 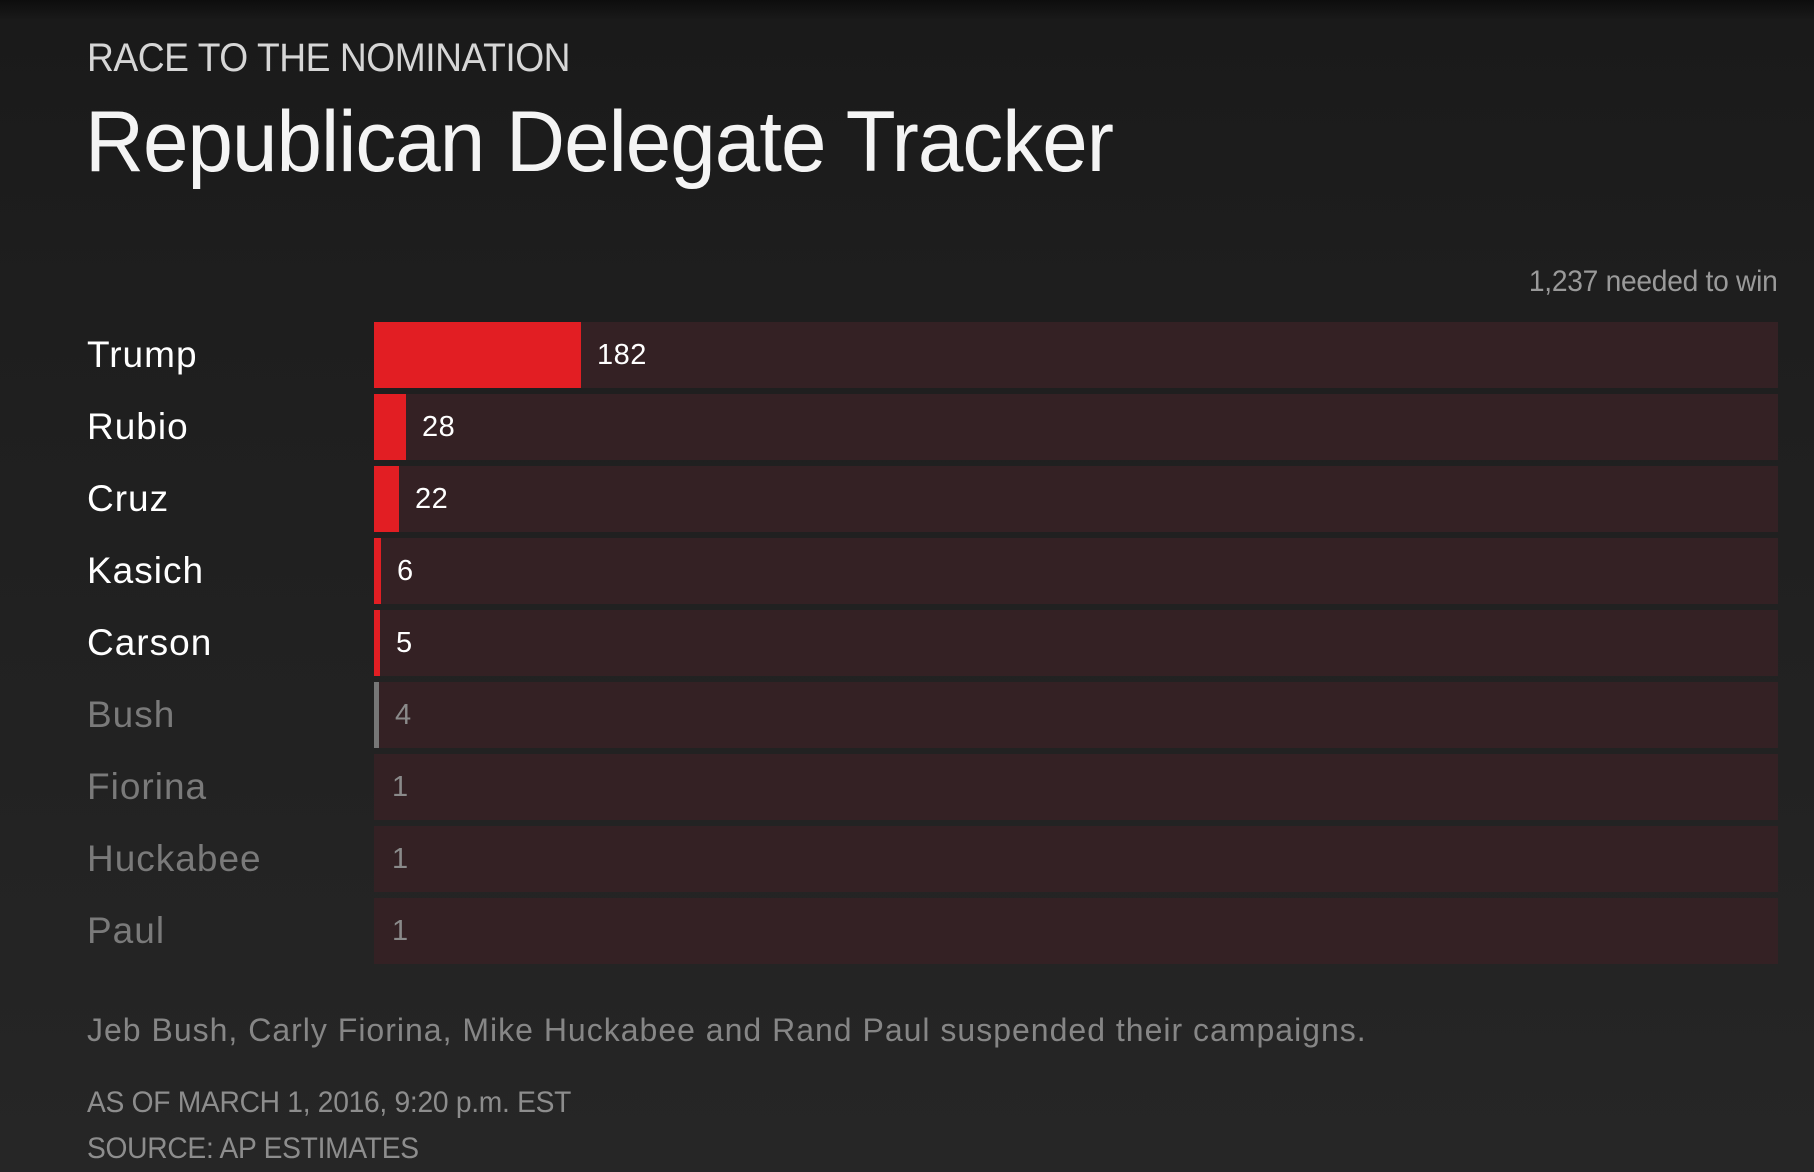 What do you see at coordinates (599, 142) in the screenshot?
I see `page-title: Republican Delegate Tracker` at bounding box center [599, 142].